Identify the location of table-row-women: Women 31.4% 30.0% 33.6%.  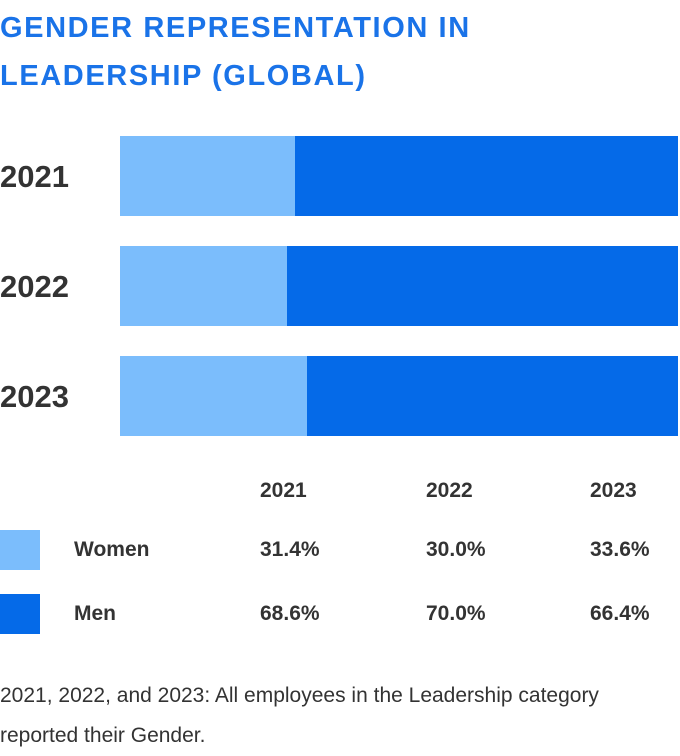
(340, 550).